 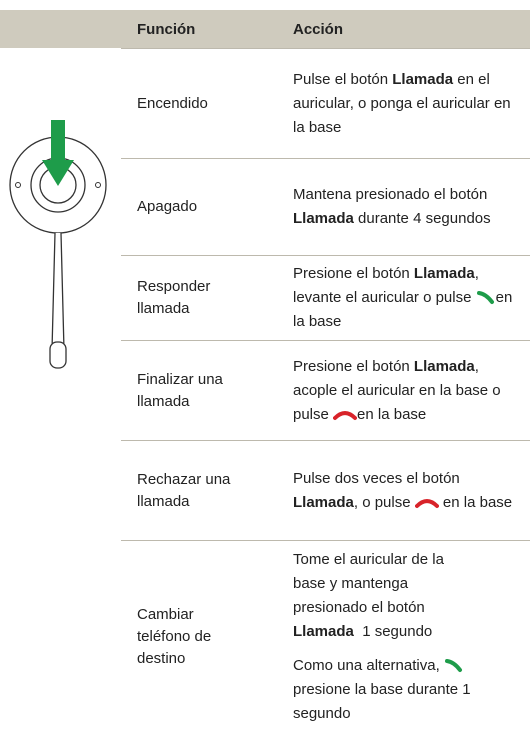 What do you see at coordinates (426, 503) in the screenshot?
I see `reject-icon` at bounding box center [426, 503].